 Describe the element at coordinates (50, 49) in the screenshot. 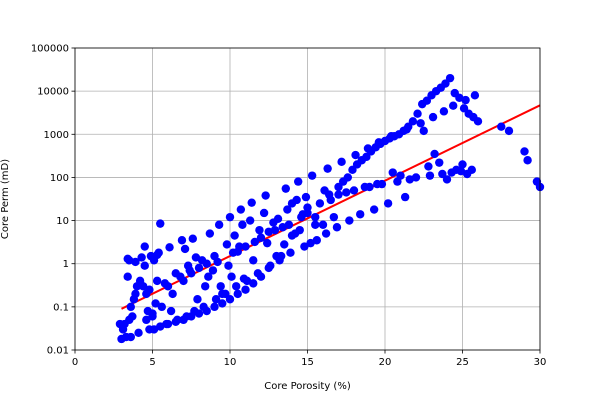

I see `y-tick-label: 100000` at that location.